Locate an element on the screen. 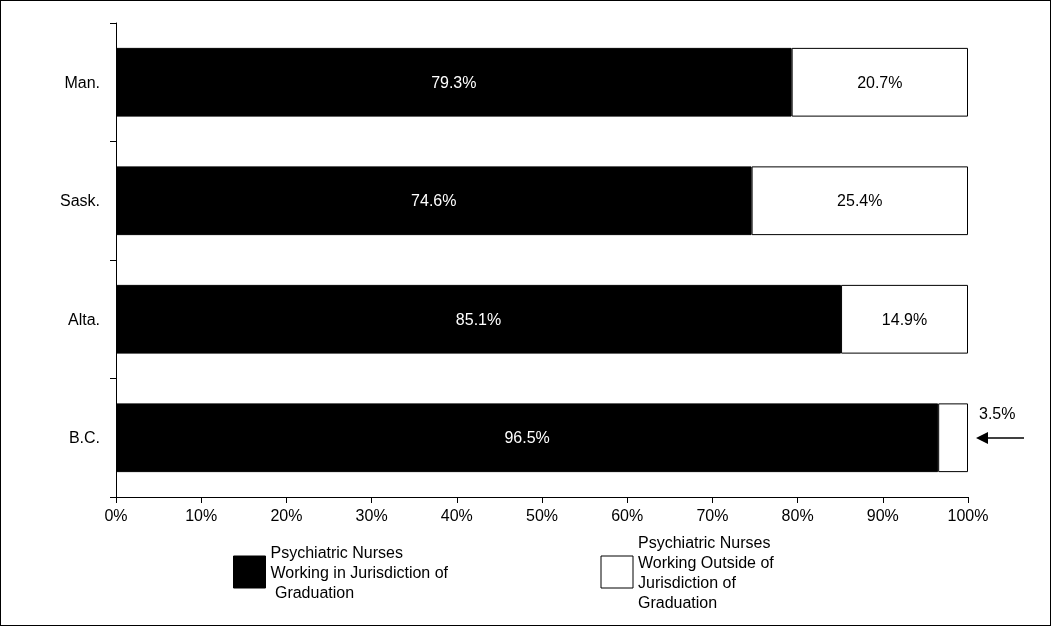 The image size is (1051, 626). data-label: 74.6% is located at coordinates (434, 201).